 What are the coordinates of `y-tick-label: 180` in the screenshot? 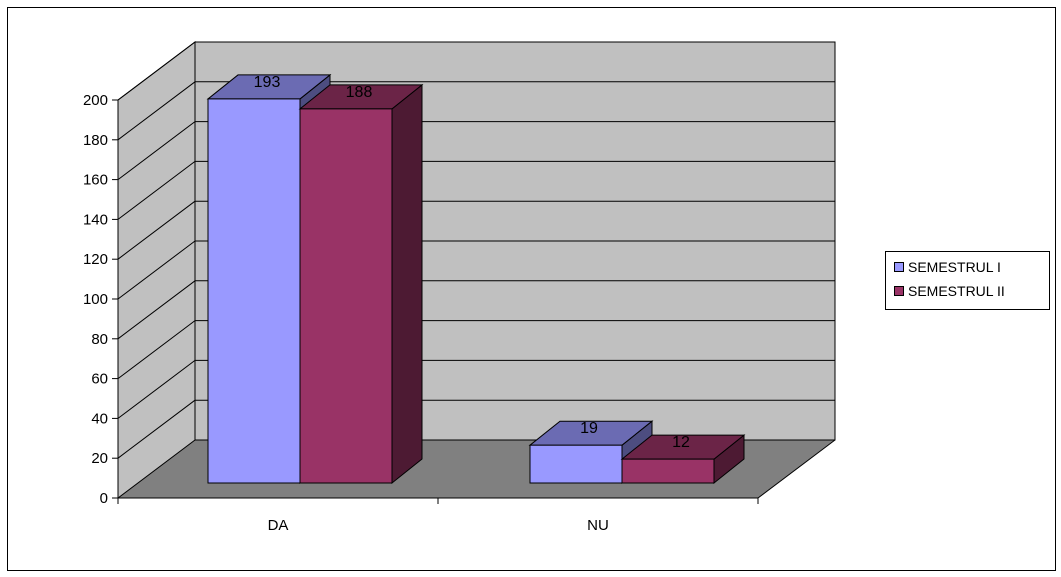 It's located at (95, 140).